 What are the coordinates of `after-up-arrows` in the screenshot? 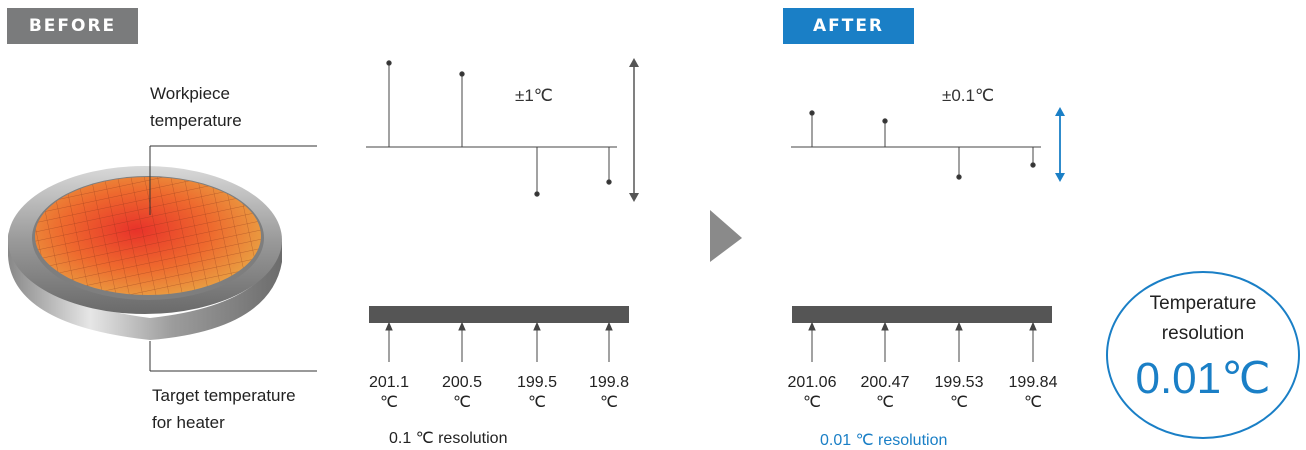 It's located at (922, 341).